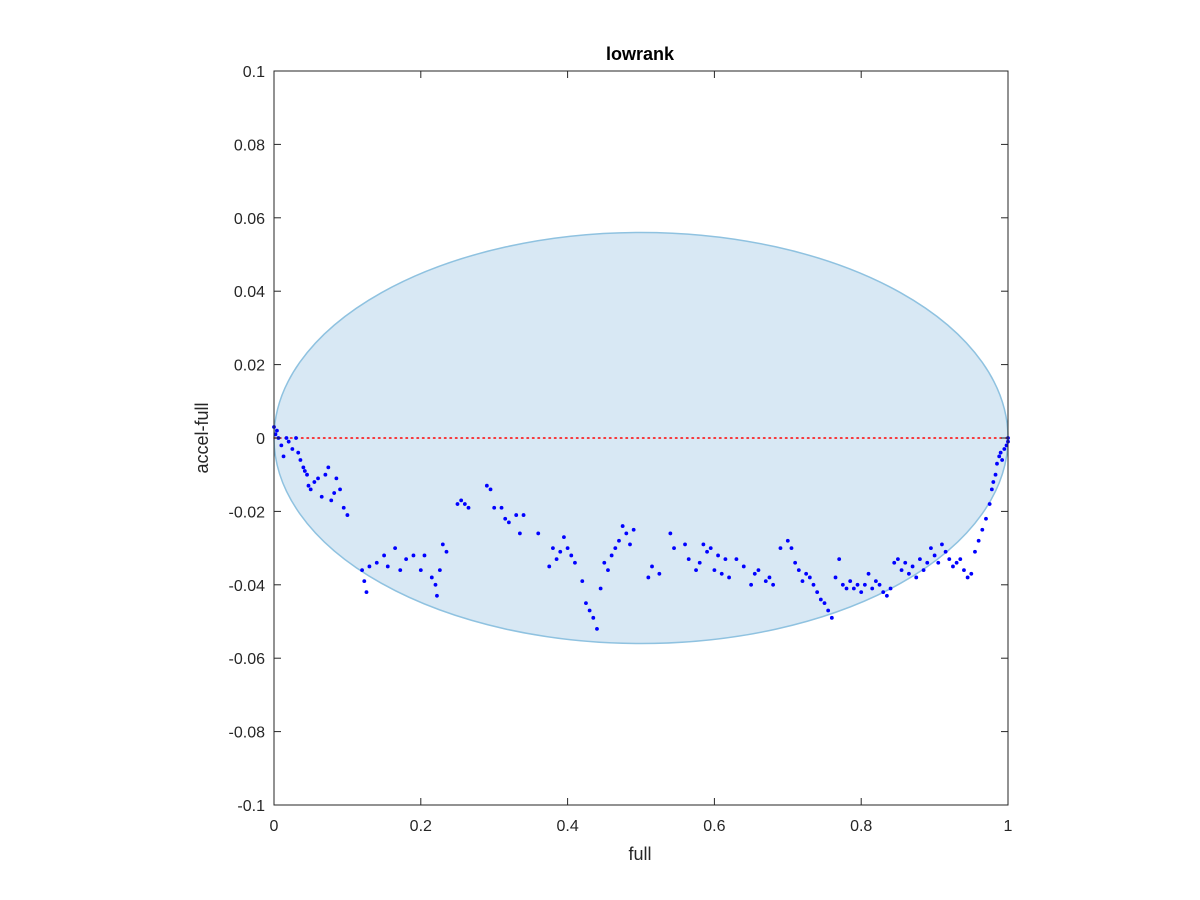 The image size is (1200, 900). I want to click on x-tick-label: 0.8, so click(861, 826).